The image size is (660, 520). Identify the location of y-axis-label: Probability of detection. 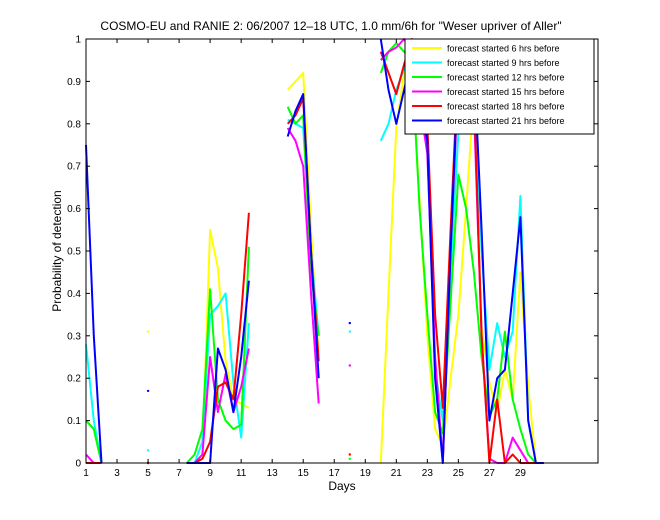
(57, 250).